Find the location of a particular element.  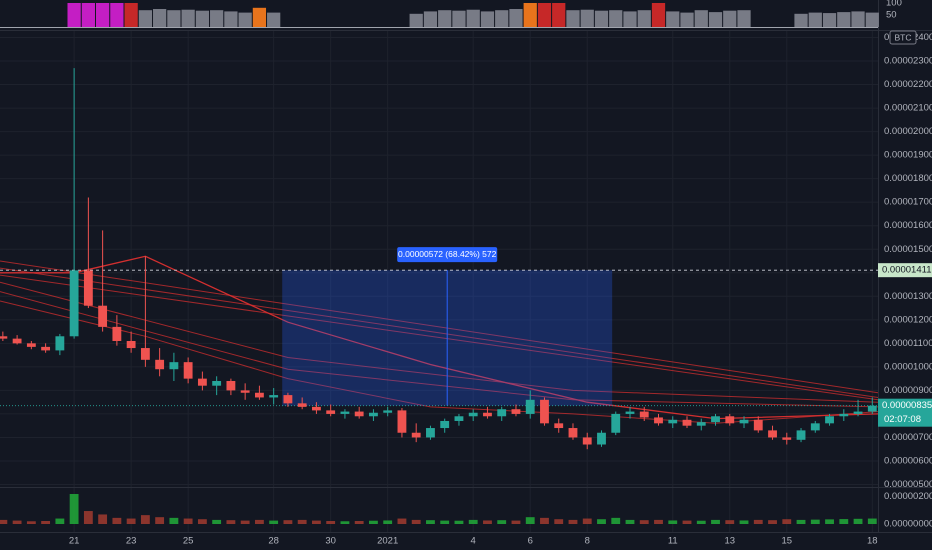

y-tick-label: 0.00000900 is located at coordinates (908, 390).